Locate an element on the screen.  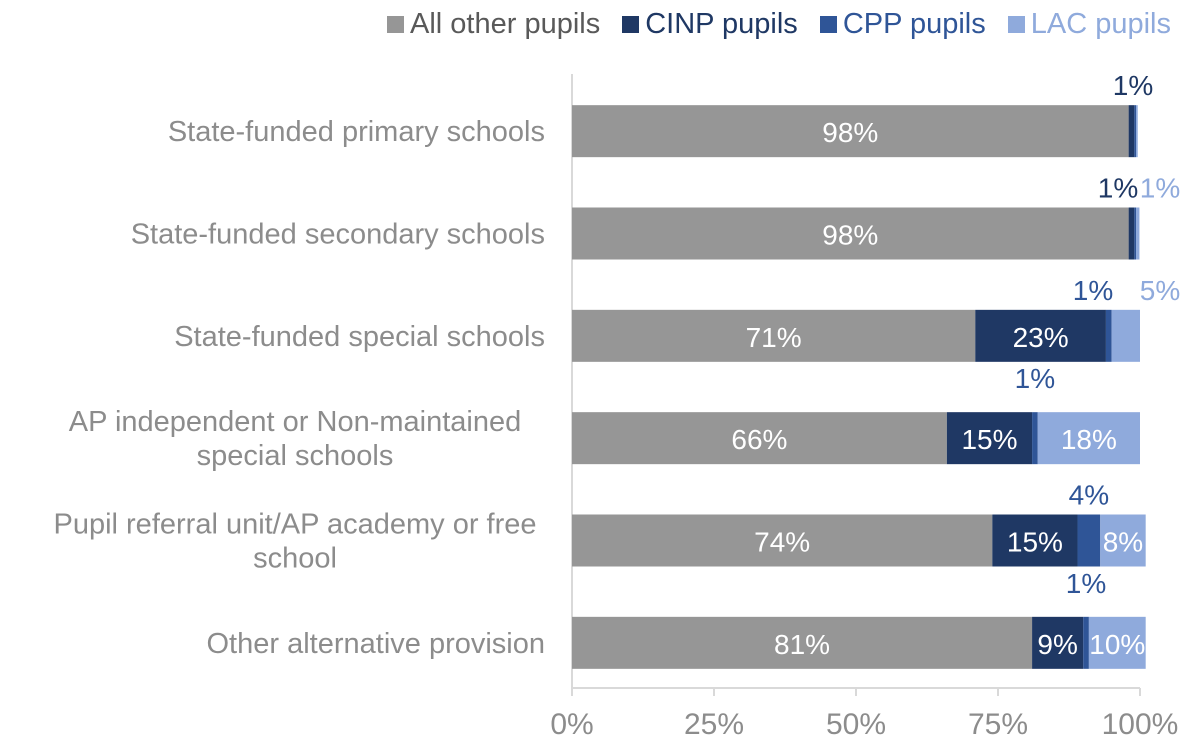
legend-item: CPP pupils is located at coordinates (902, 24).